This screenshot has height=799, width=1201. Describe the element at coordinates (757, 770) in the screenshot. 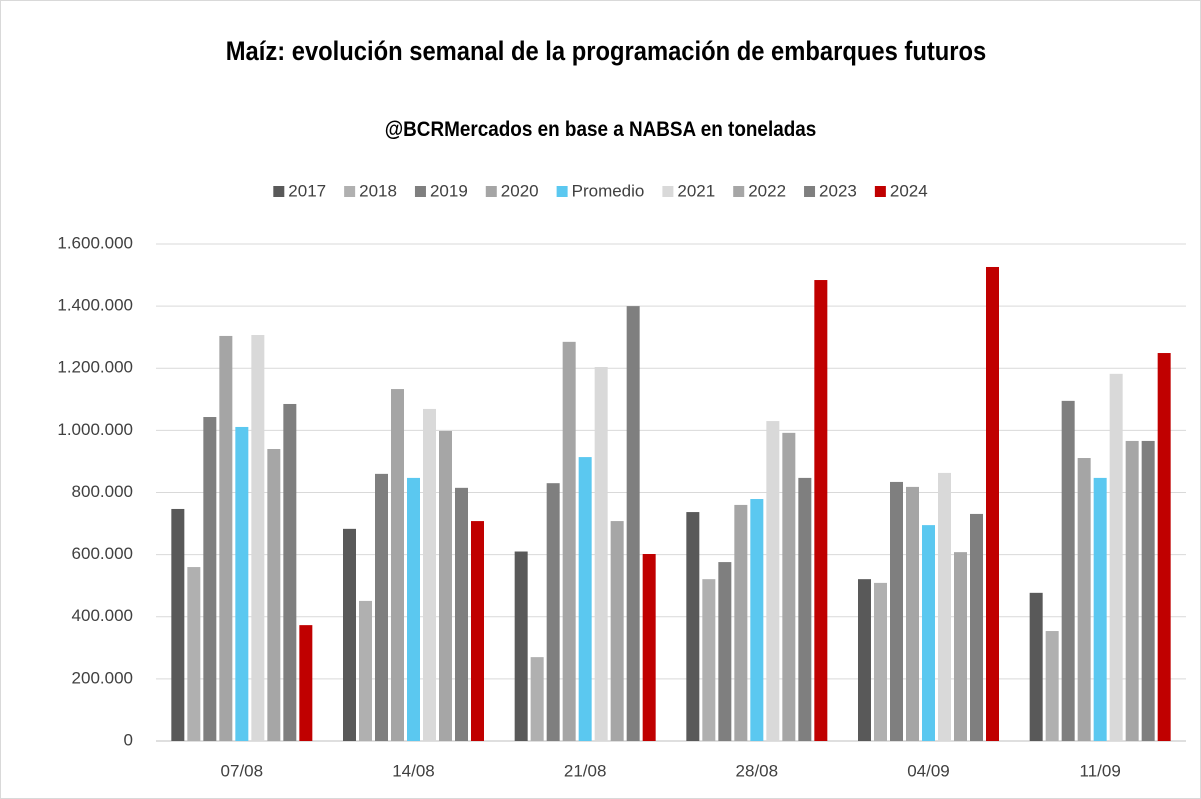

I see `x-tick-label: 28/08` at that location.